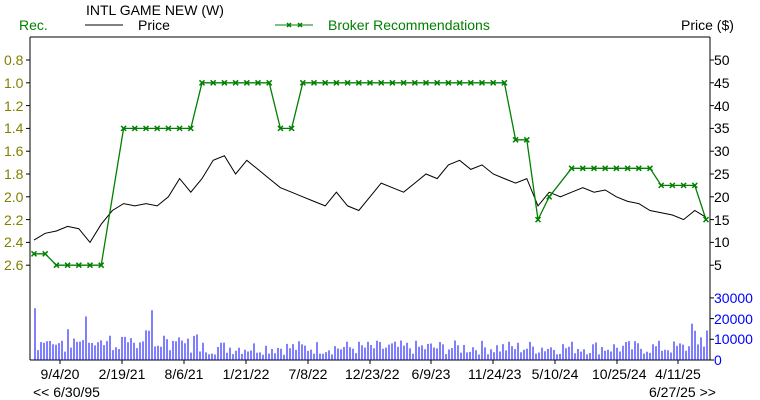 The width and height of the screenshot is (760, 400). I want to click on price-tick-label: 50, so click(722, 60).